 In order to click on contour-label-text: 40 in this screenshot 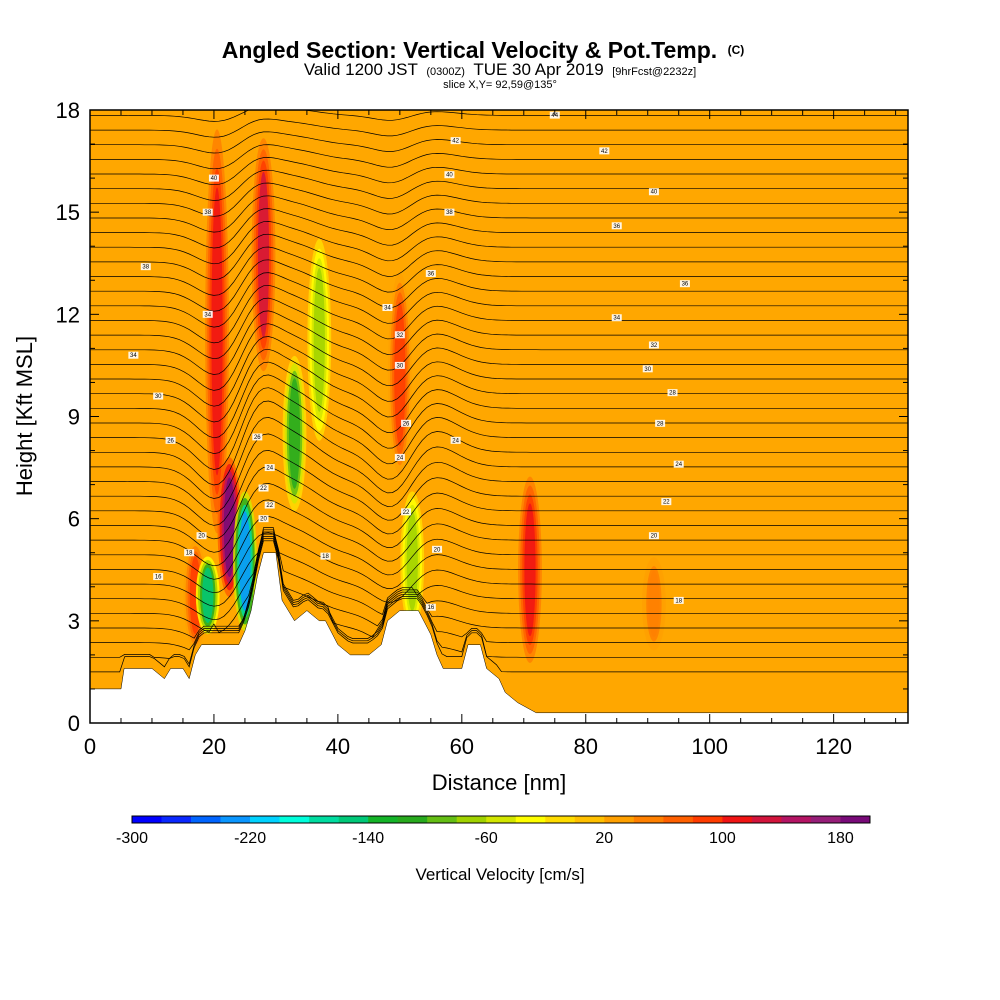, I will do `click(654, 193)`.